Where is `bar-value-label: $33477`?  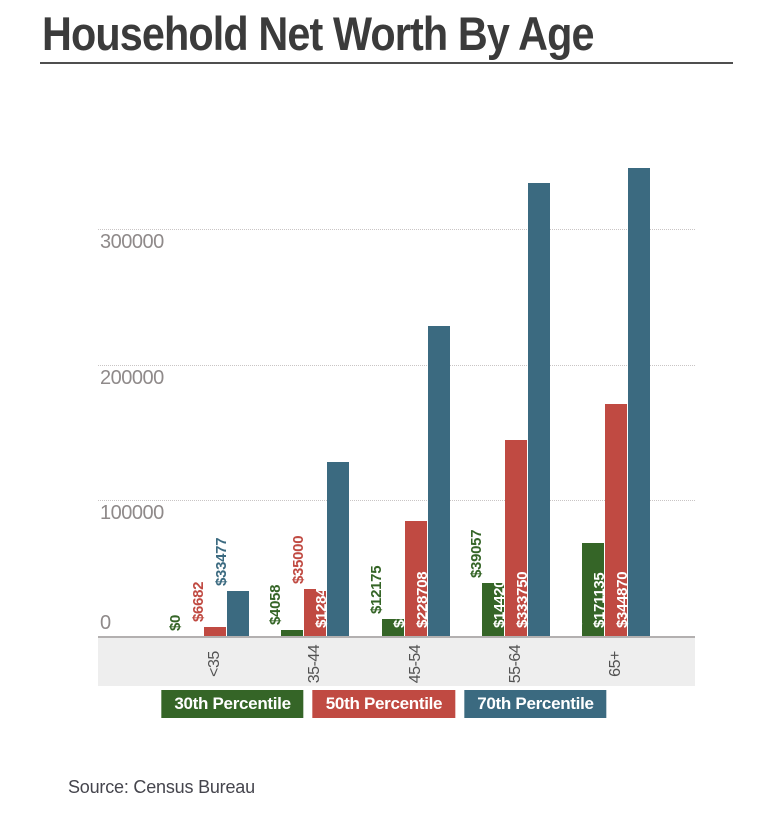 bar-value-label: $33477 is located at coordinates (221, 561).